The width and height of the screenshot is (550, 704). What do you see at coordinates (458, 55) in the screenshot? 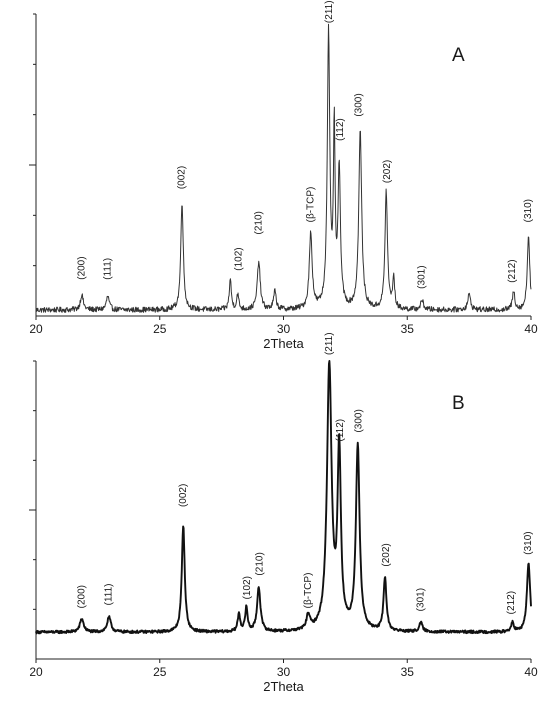
I see `panel-label: A` at bounding box center [458, 55].